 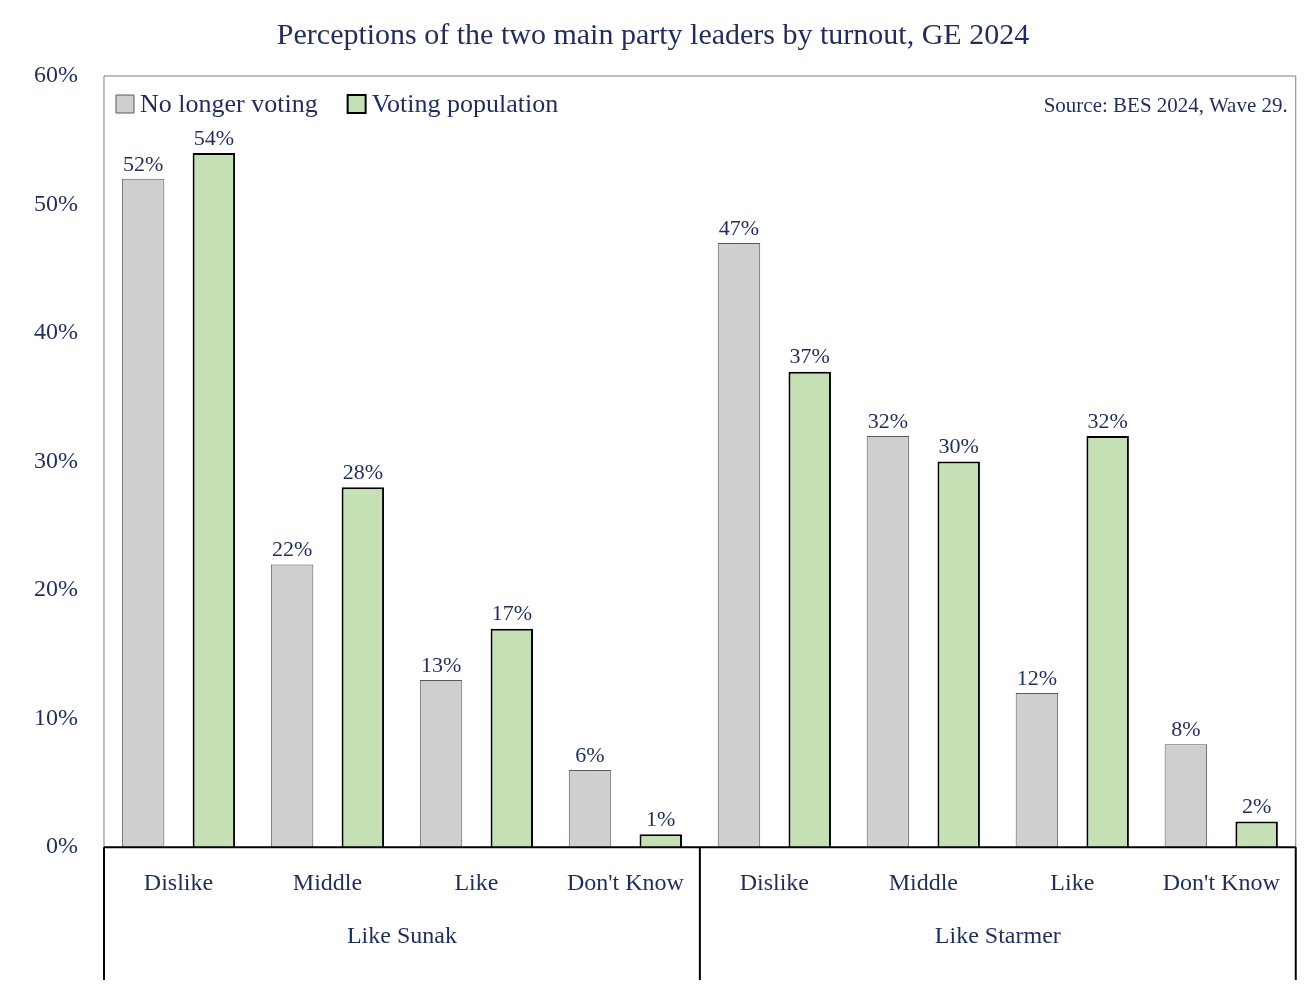 What do you see at coordinates (55, 202) in the screenshot?
I see `y-tick-label: 50%` at bounding box center [55, 202].